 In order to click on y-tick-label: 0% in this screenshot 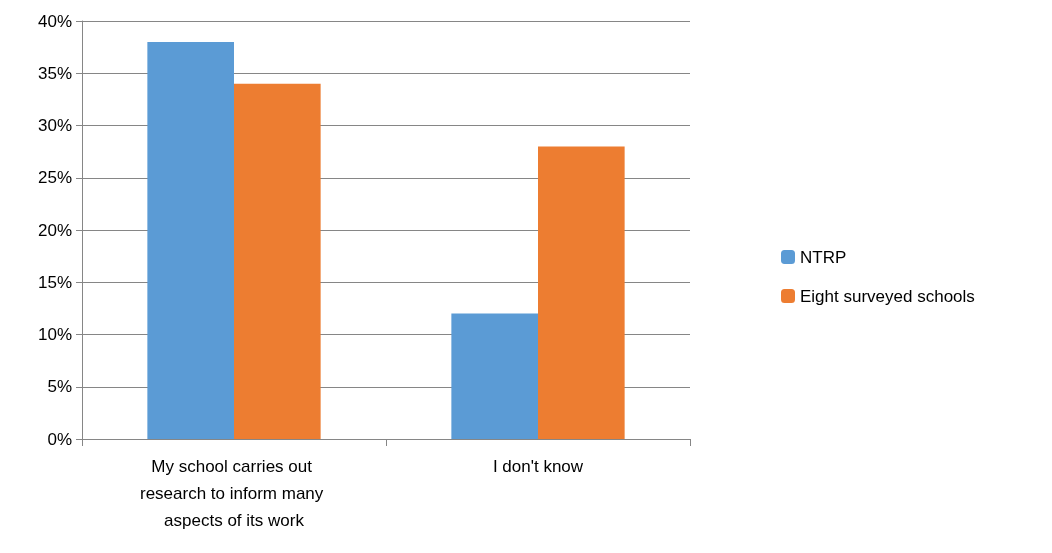, I will do `click(59, 439)`.